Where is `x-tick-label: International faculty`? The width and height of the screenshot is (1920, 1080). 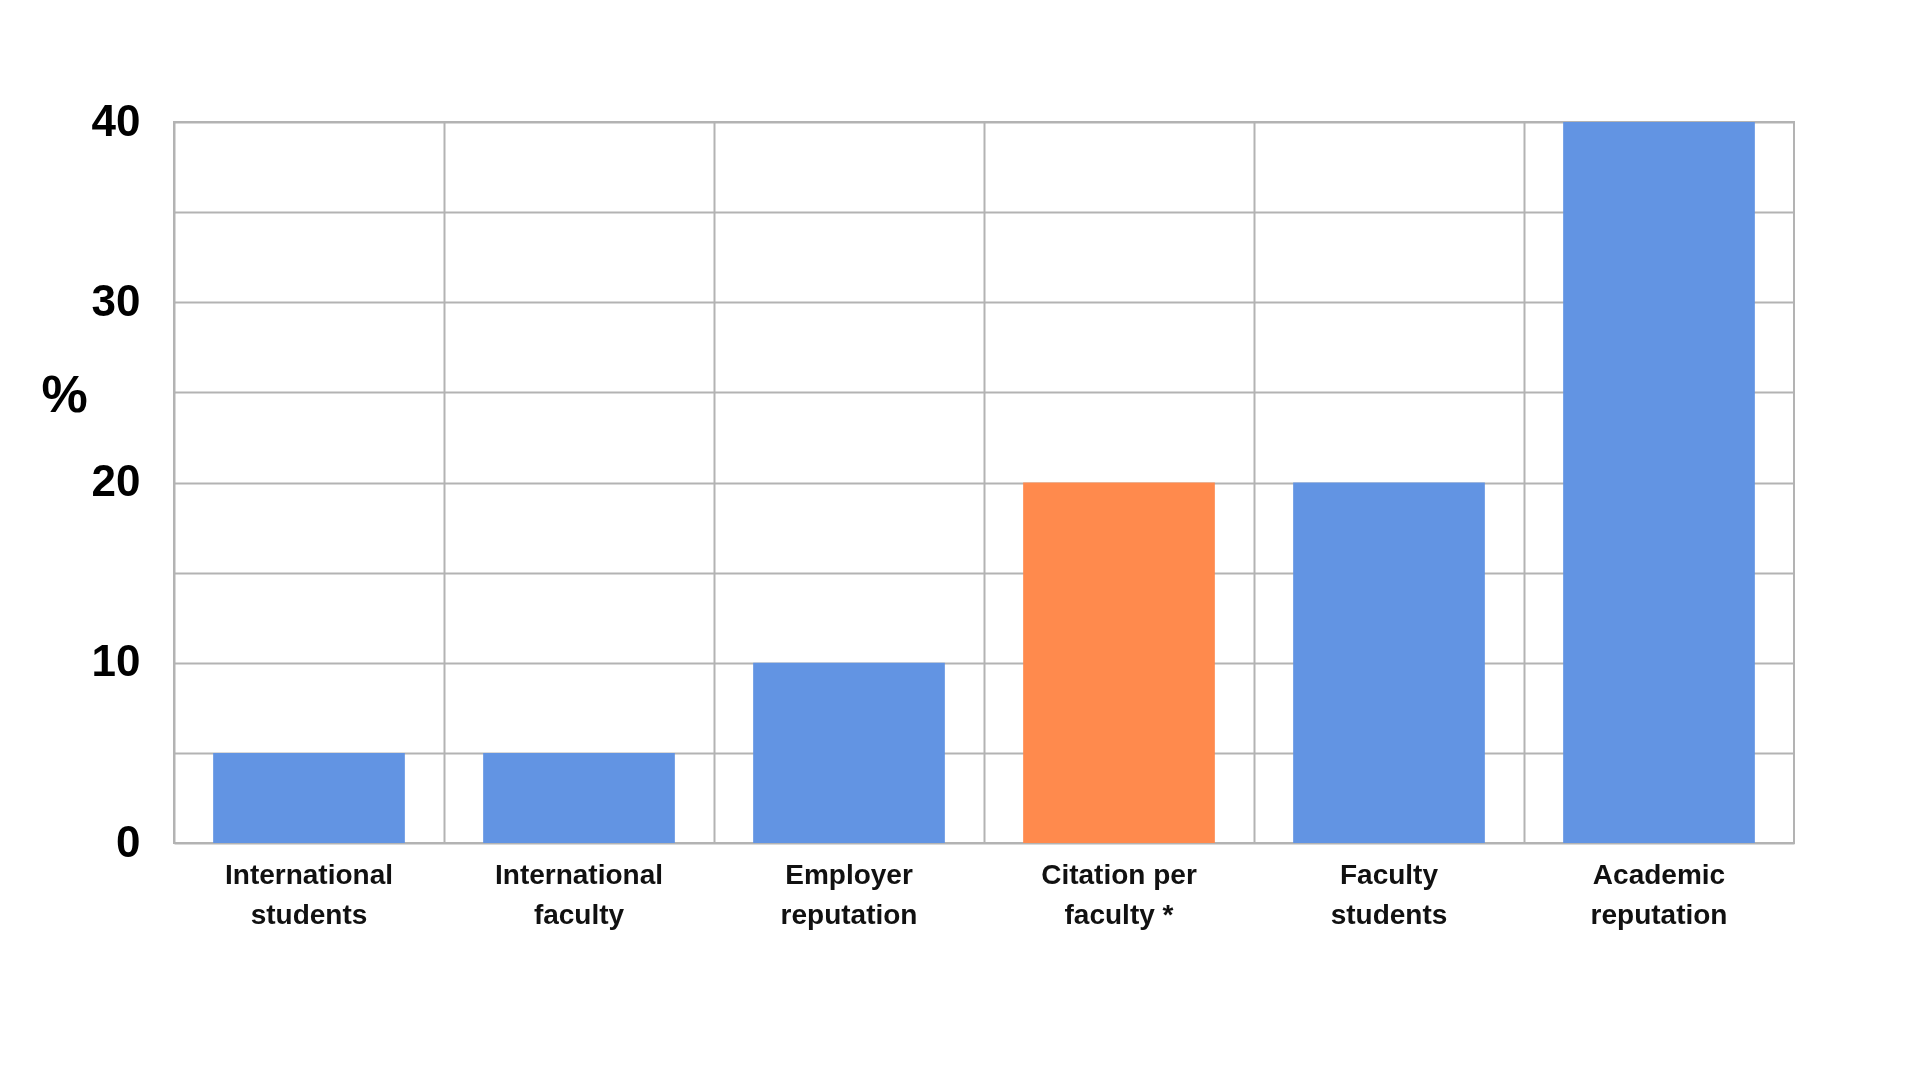
x-tick-label: International faculty is located at coordinates (579, 894).